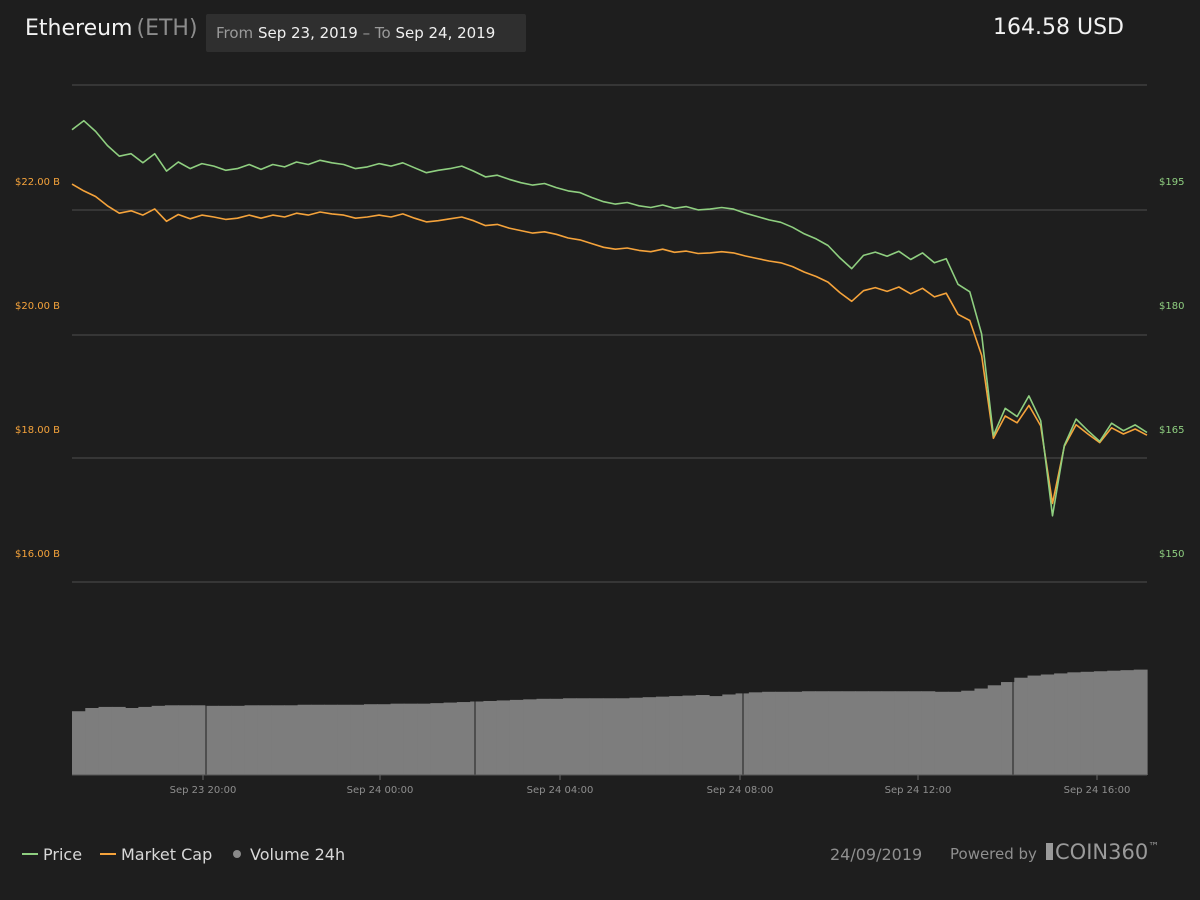 Image resolution: width=1200 pixels, height=900 pixels. Describe the element at coordinates (380, 790) in the screenshot. I see `x-tick-label: Sep 24 00:00` at that location.